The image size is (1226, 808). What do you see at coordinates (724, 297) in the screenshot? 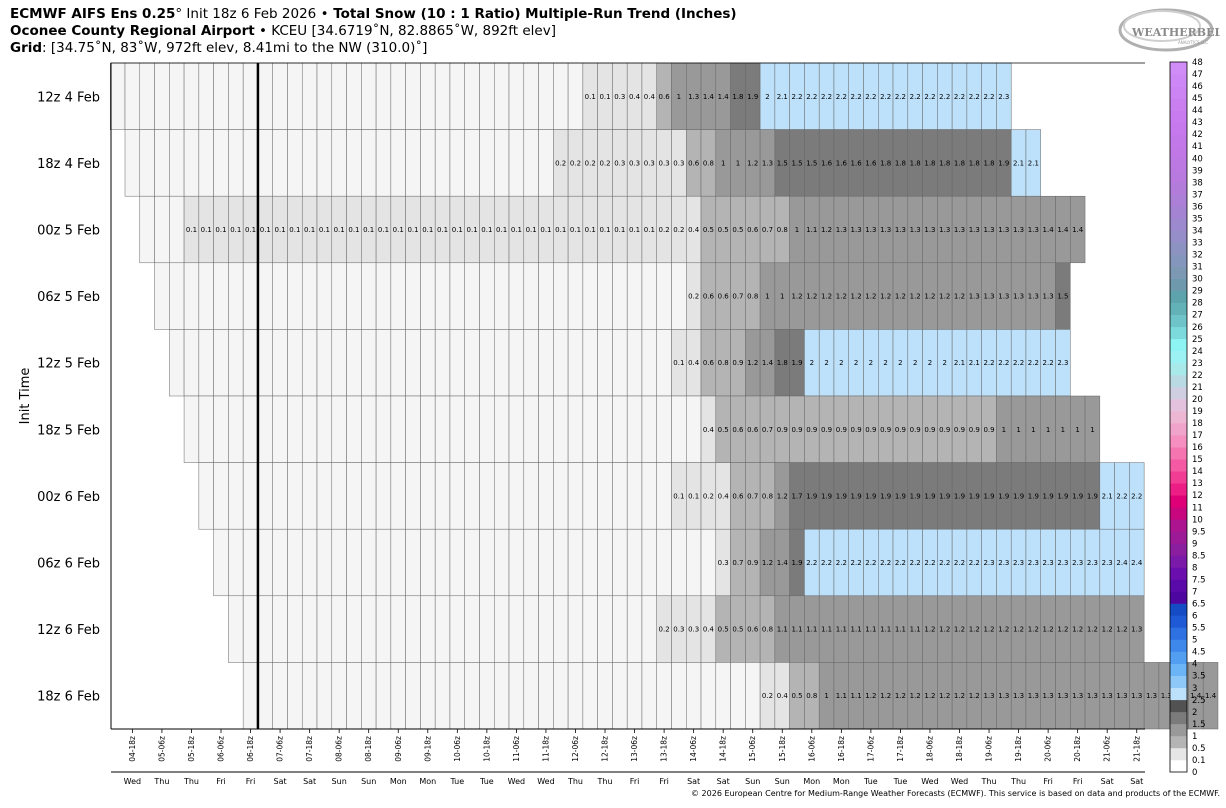
I see `cell-value: 0.6` at bounding box center [724, 297].